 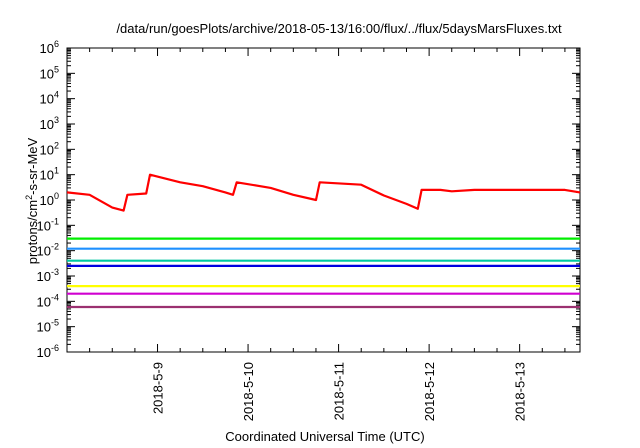 What do you see at coordinates (48, 326) in the screenshot?
I see `y-tick-label: 10⁻⁵` at bounding box center [48, 326].